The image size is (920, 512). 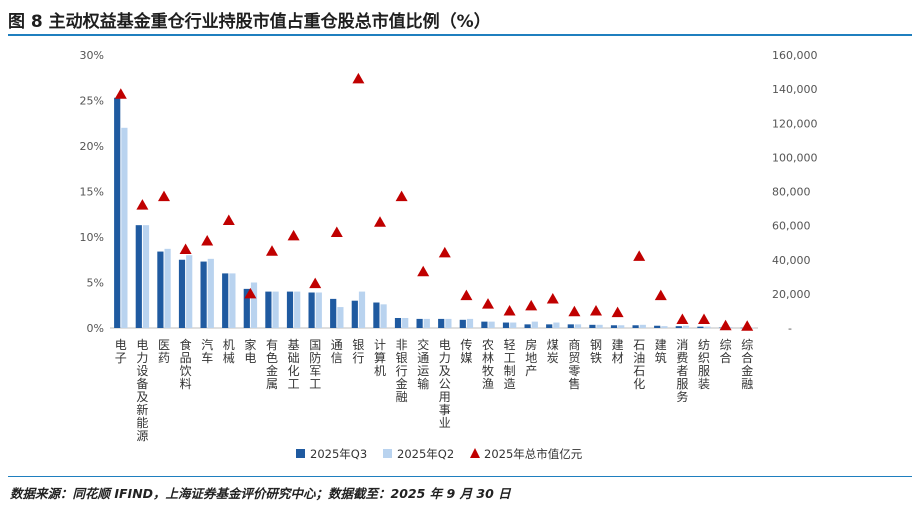 What do you see at coordinates (460, 18) in the screenshot?
I see `figure-title-bar: 图 8 主动权益基金重仓行业持股市值占重仓股总市值比例（%）` at bounding box center [460, 18].